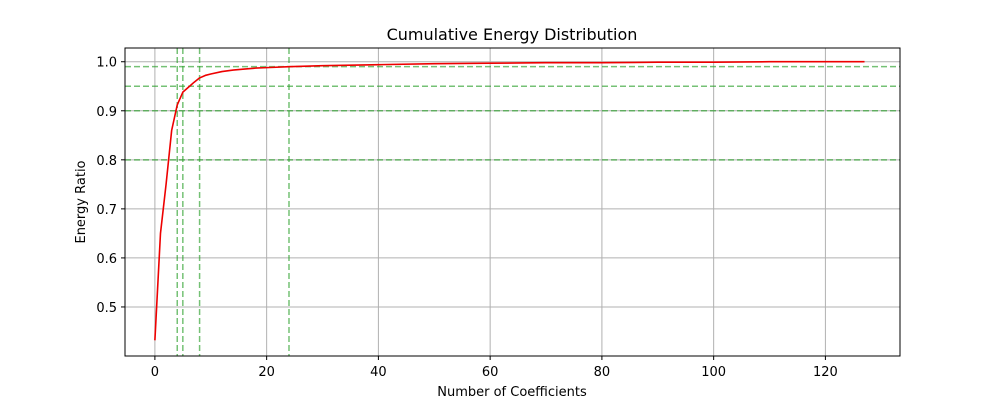 This screenshot has width=1000, height=400. Describe the element at coordinates (106, 63) in the screenshot. I see `y-tick-label: 1.0` at that location.